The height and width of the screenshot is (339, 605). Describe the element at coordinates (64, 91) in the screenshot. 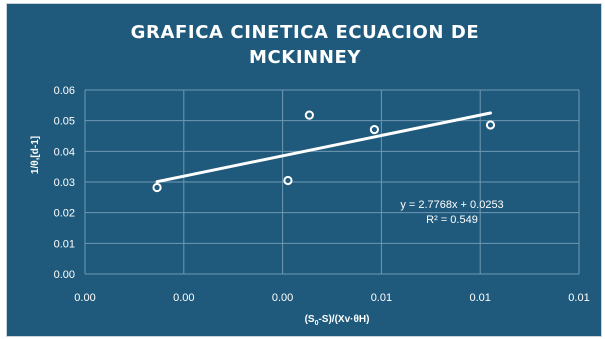

I see `y-tick-label: 0.06` at that location.